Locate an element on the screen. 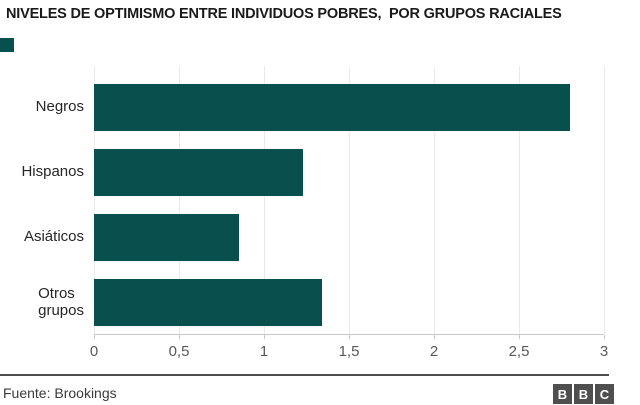  x-tick-label-0-5: 0,5 is located at coordinates (179, 351).